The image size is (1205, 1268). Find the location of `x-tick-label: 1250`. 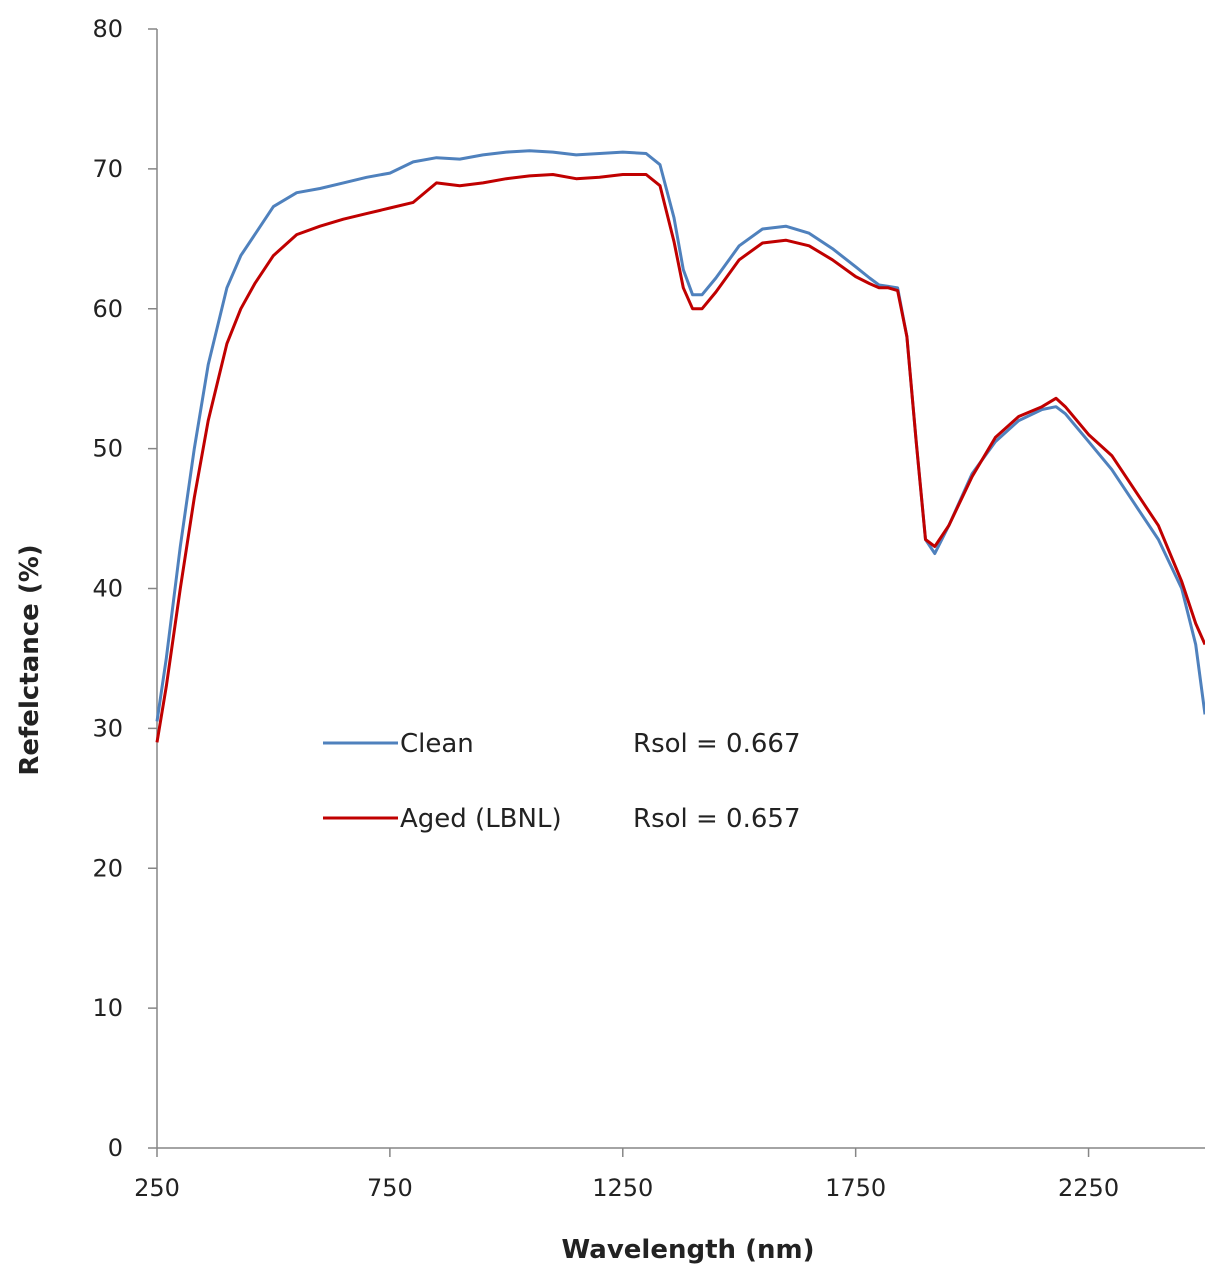

x-tick-label: 1250 is located at coordinates (622, 1188).